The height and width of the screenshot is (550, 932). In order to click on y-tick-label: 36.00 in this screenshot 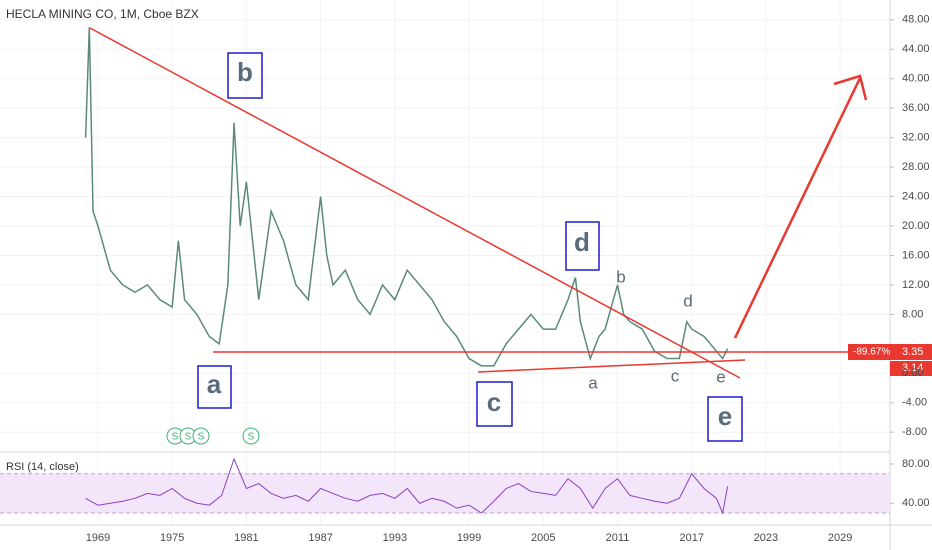, I will do `click(916, 108)`.